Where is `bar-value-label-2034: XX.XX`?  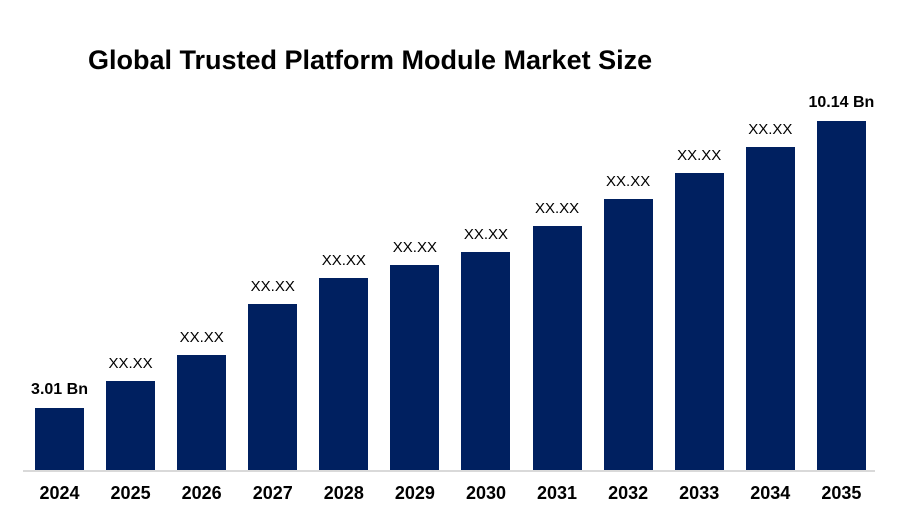 bar-value-label-2034: XX.XX is located at coordinates (770, 129).